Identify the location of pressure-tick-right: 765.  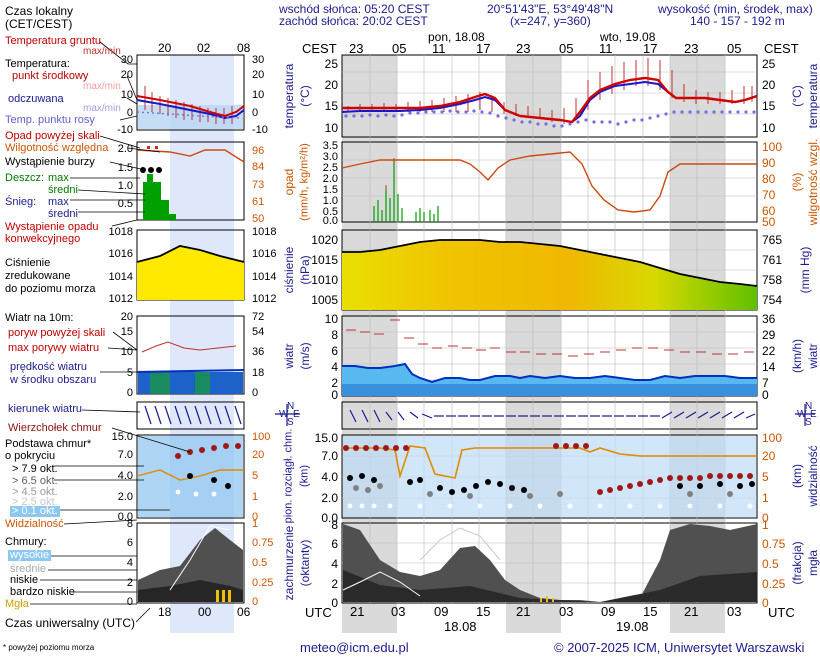
(772, 240).